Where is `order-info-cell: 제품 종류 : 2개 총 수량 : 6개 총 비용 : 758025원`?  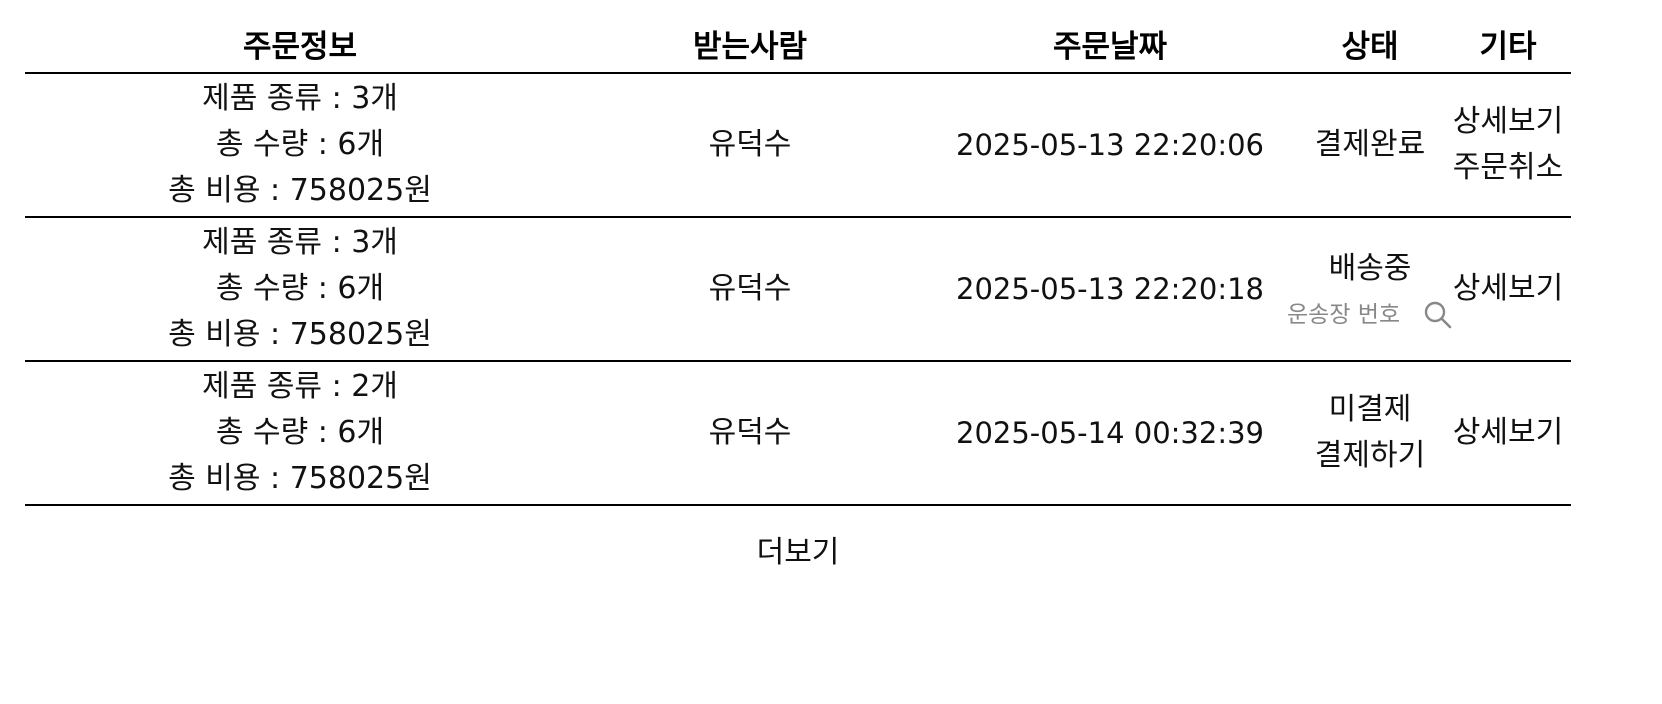 order-info-cell: 제품 종류 : 2개 총 수량 : 6개 총 비용 : 758025원 is located at coordinates (300, 433).